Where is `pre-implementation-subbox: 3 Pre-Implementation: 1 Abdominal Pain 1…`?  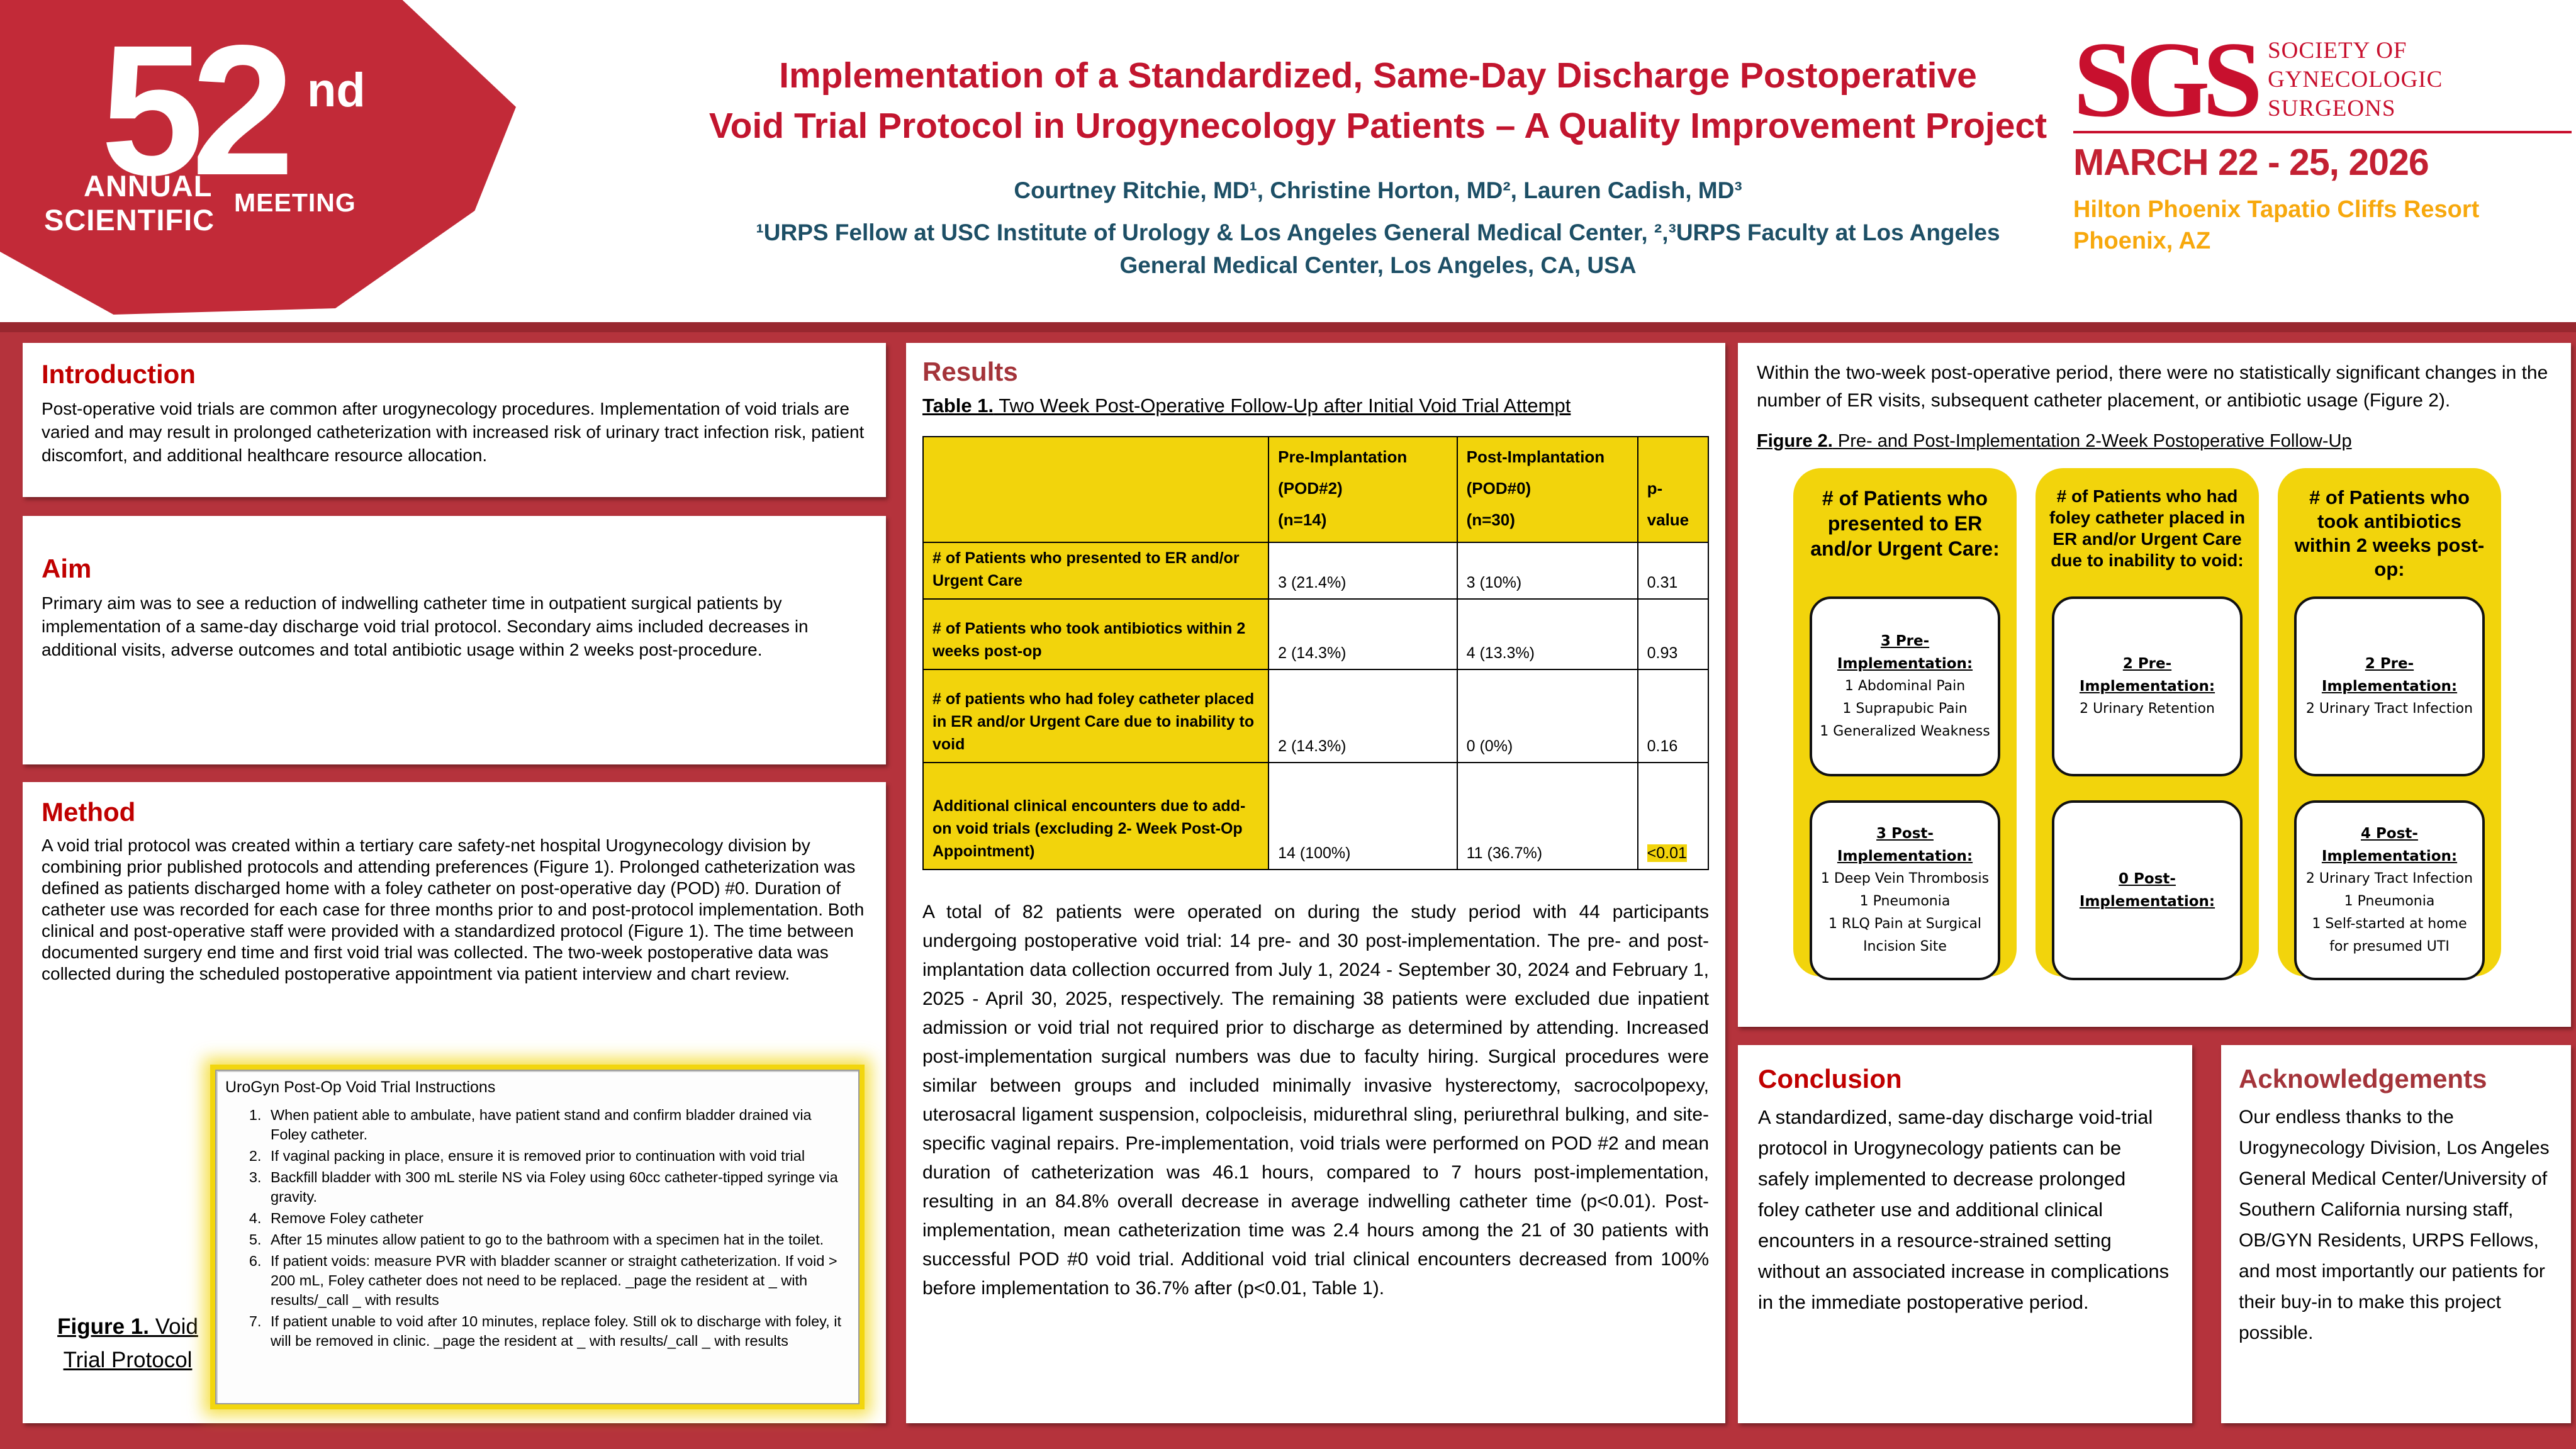 pre-implementation-subbox: 3 Pre-Implementation: 1 Abdominal Pain 1… is located at coordinates (1905, 686).